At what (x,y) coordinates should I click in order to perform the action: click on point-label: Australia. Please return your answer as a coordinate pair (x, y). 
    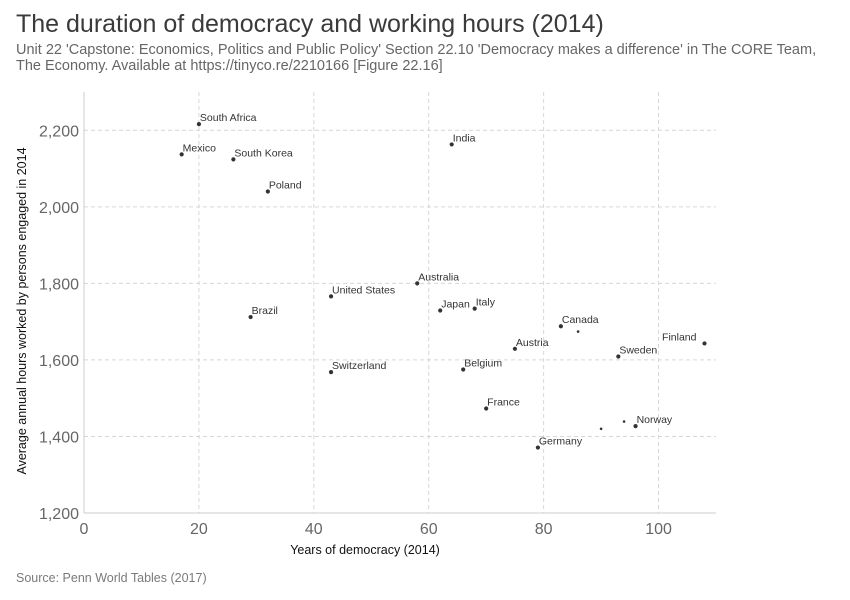
    Looking at the image, I should click on (438, 277).